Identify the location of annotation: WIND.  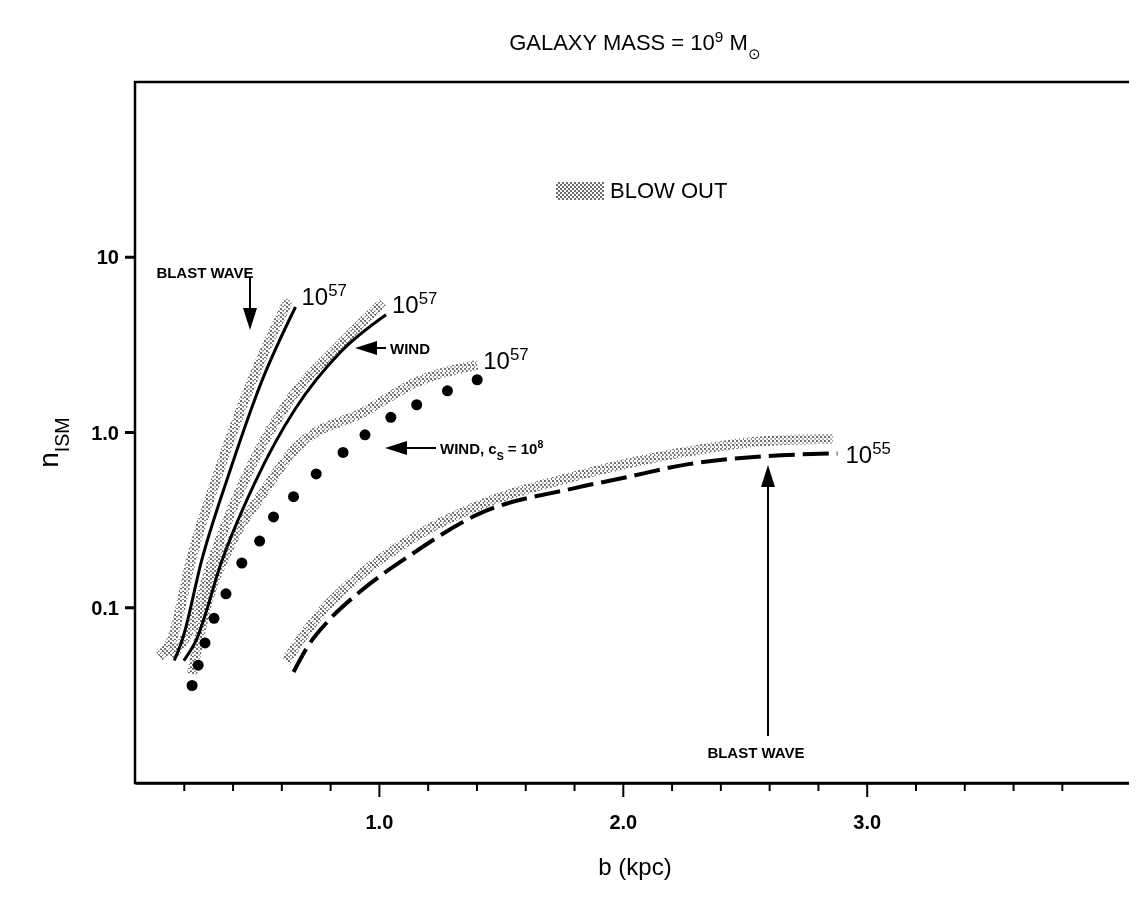
(410, 348).